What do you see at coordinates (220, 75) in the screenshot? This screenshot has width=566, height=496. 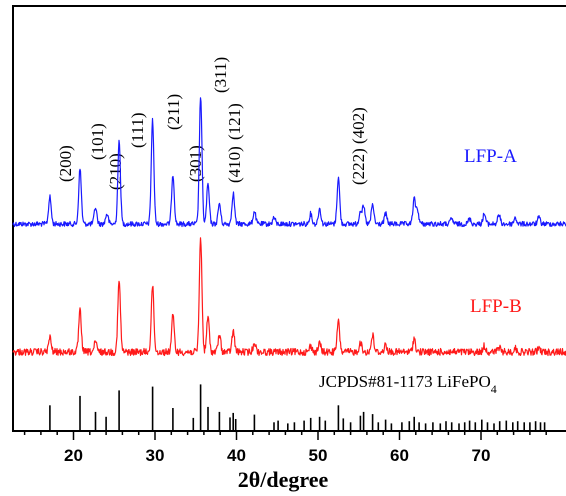 I see `peak-label-311: (311)` at bounding box center [220, 75].